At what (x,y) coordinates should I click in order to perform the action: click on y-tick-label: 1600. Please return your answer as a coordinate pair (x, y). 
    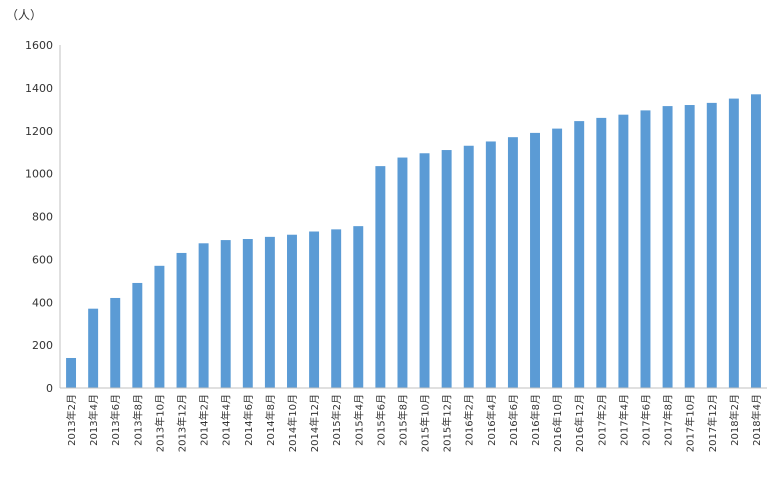
    Looking at the image, I should click on (39, 45).